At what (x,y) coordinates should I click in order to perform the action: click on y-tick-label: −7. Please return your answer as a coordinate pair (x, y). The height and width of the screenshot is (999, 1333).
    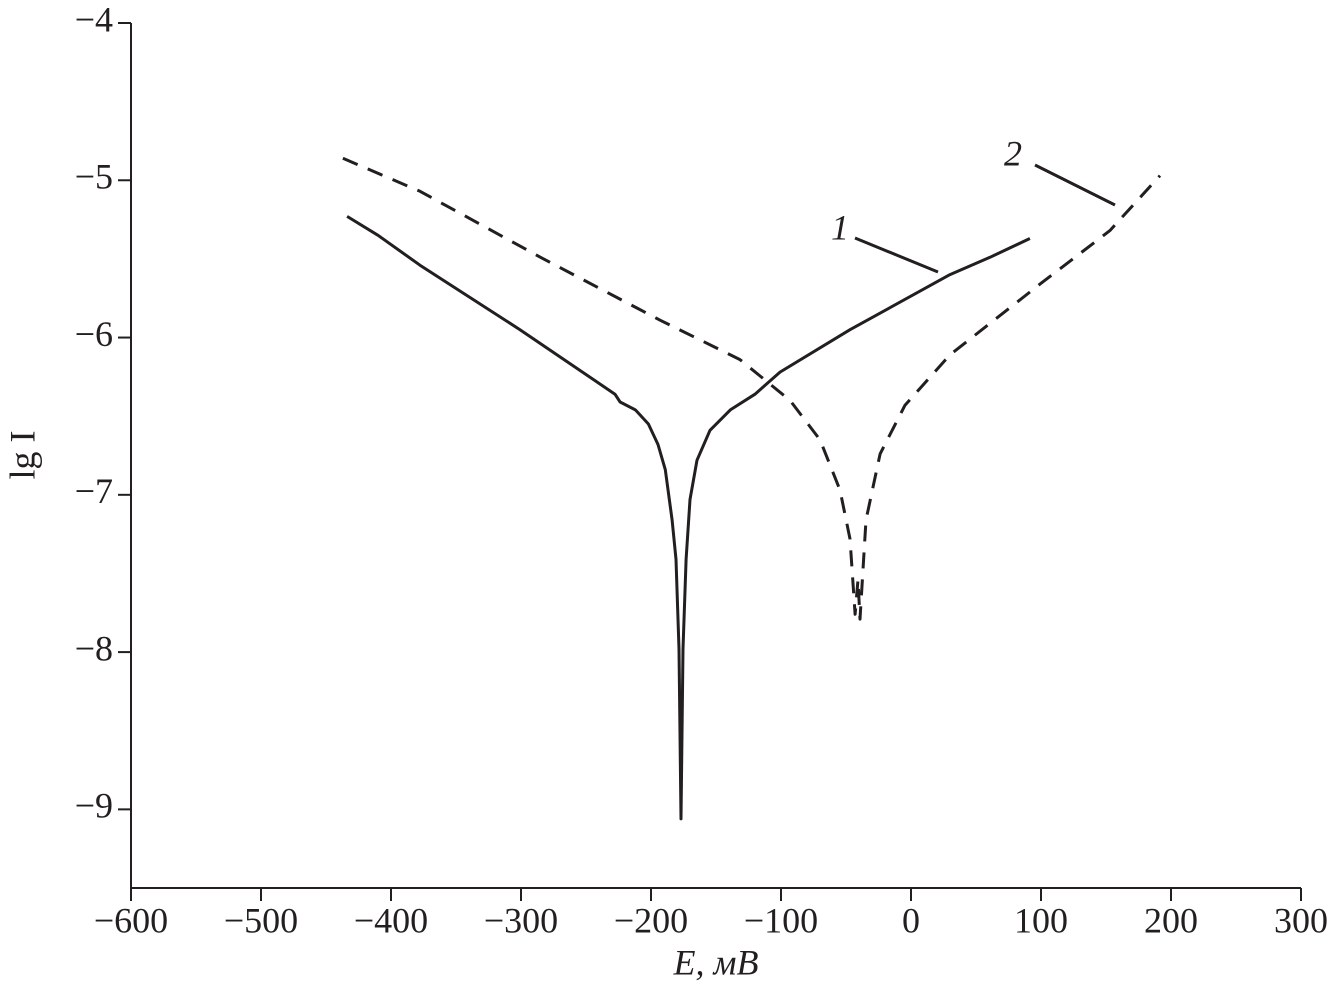
    Looking at the image, I should click on (94, 491).